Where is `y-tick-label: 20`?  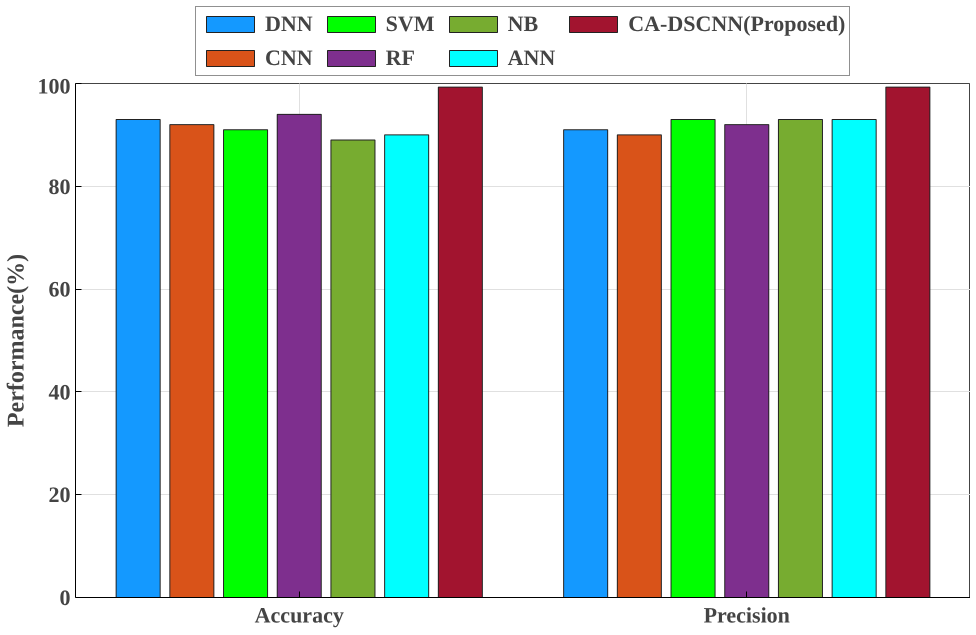
y-tick-label: 20 is located at coordinates (59, 495).